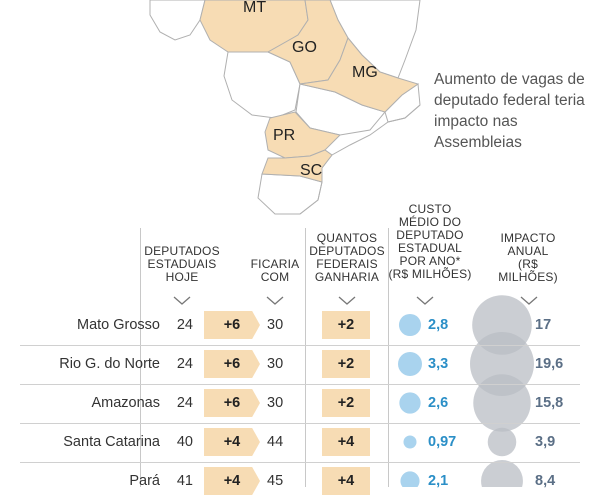 Image resolution: width=598 pixels, height=495 pixels. What do you see at coordinates (442, 442) in the screenshot?
I see `row-custo-label: 0,97` at bounding box center [442, 442].